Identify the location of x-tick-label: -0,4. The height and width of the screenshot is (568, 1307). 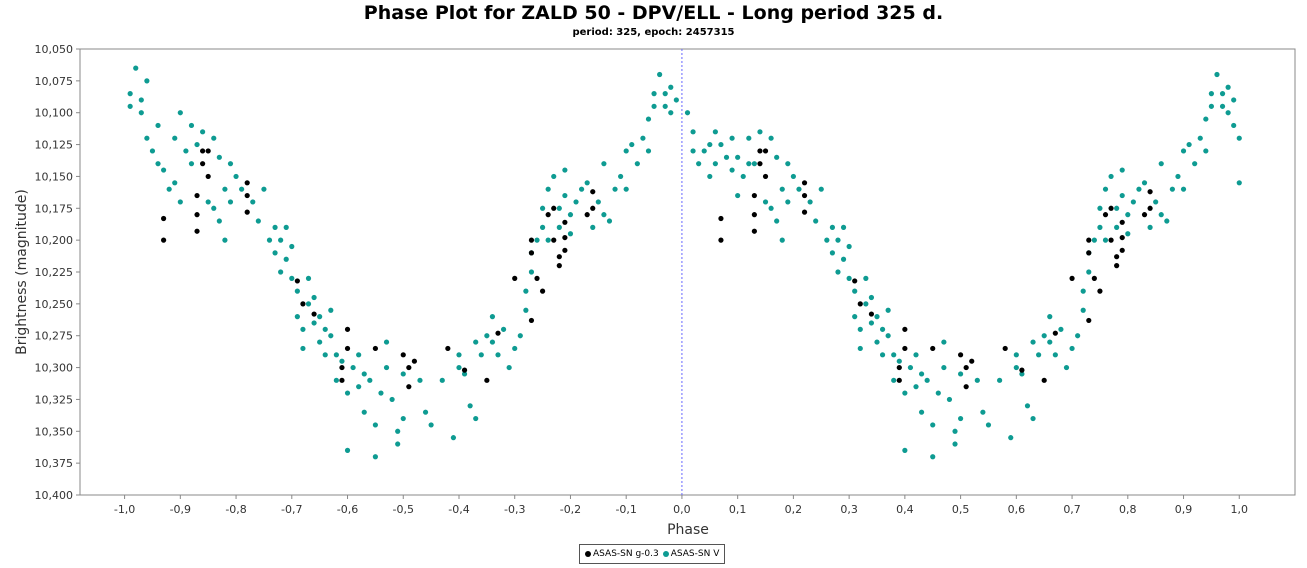
(458, 509).